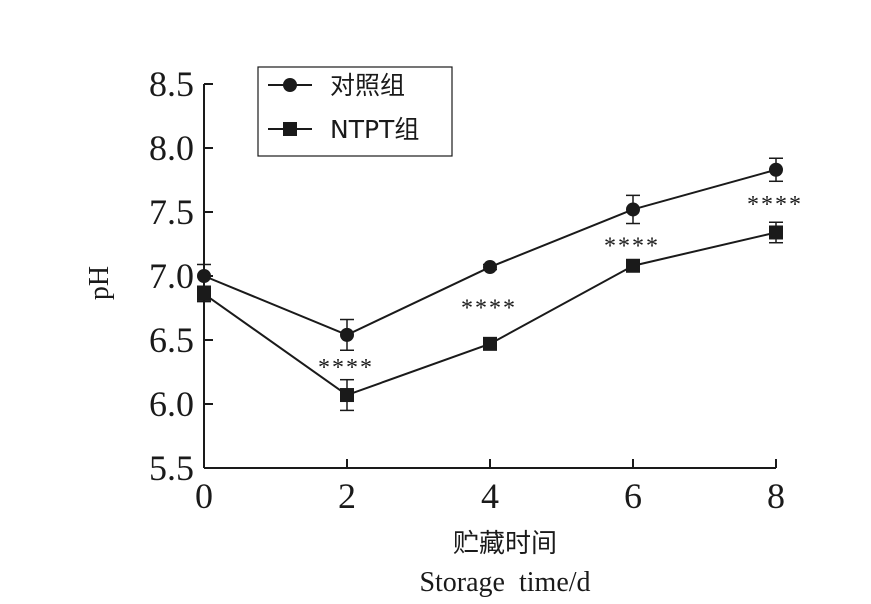  I want to click on x-axis-label-chinese: 贮藏时间, so click(505, 544).